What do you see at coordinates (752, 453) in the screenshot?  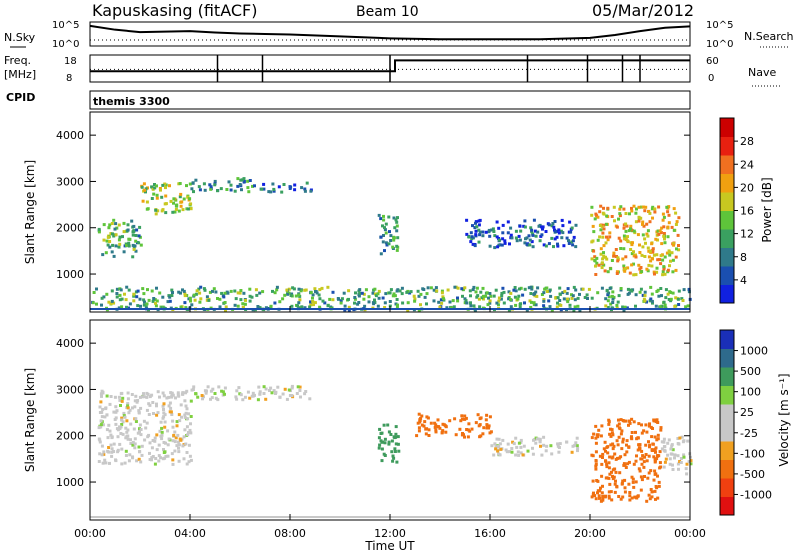 I see `colorbar-tick-label: -100` at bounding box center [752, 453].